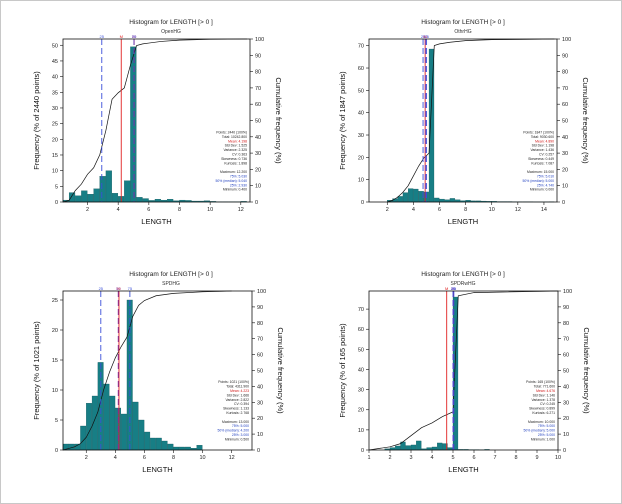 This screenshot has height=504, width=622. I want to click on stats-line: Maximum: 15.000, so click(540, 172).